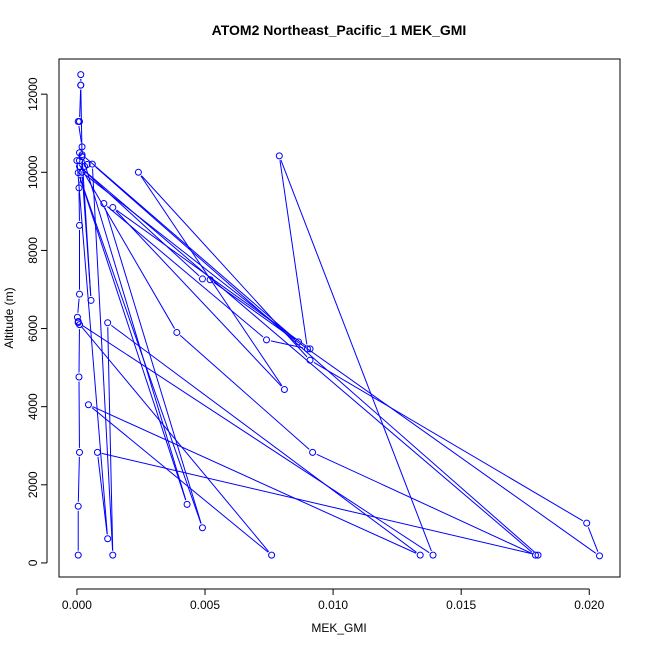 This screenshot has width=650, height=650. I want to click on y-tick-label: 0, so click(33, 562).